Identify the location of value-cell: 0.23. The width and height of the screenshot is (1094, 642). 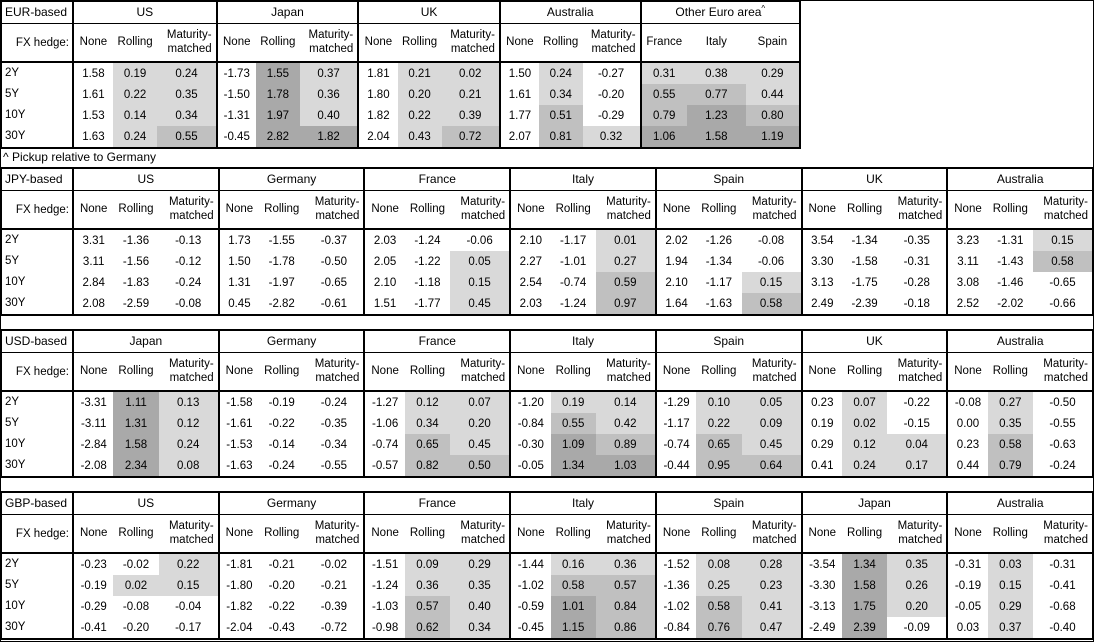
(822, 402).